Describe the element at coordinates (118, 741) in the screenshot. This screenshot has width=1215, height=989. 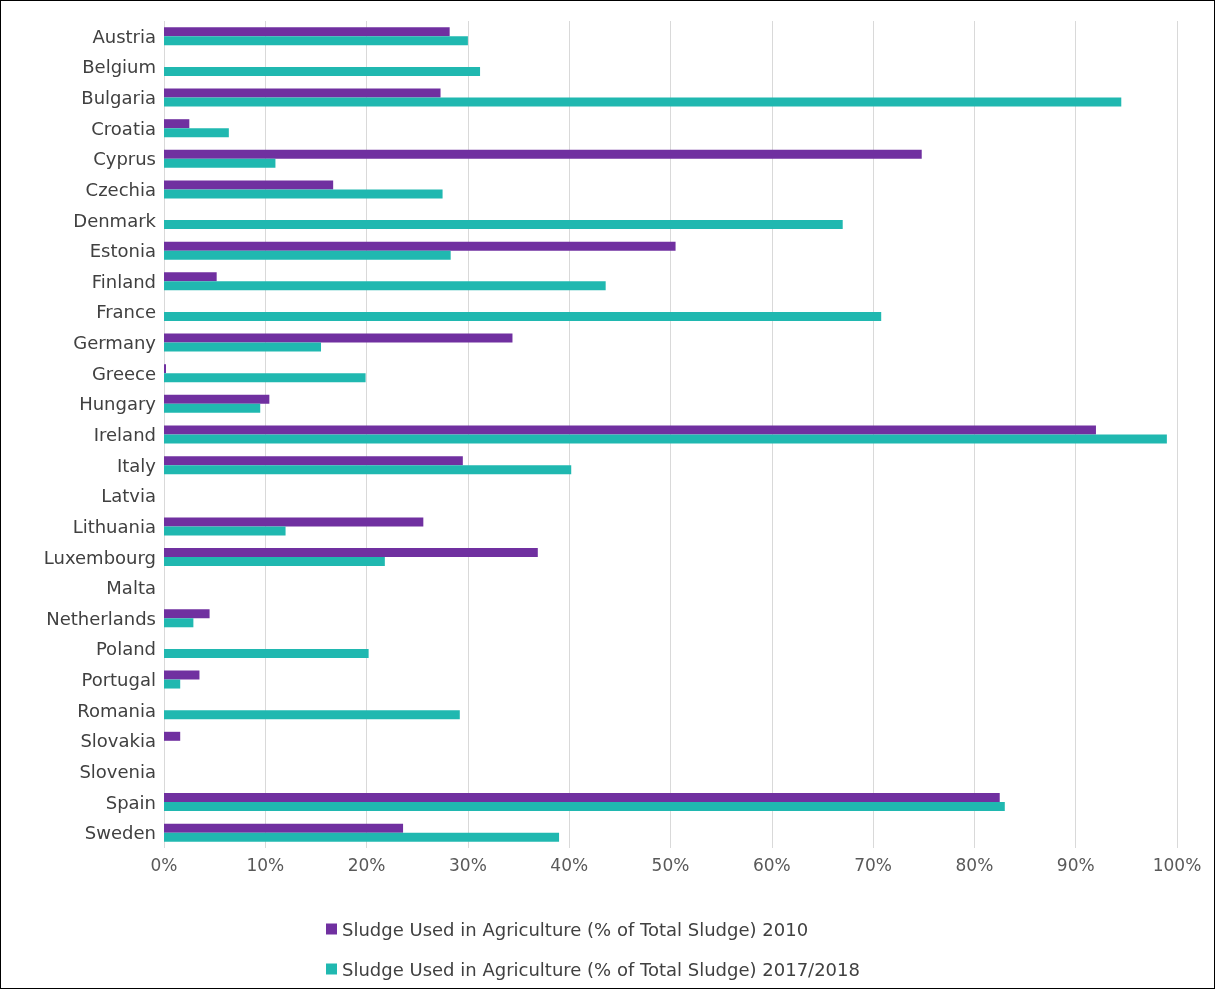
I see `y-tick-label: Slovakia` at that location.